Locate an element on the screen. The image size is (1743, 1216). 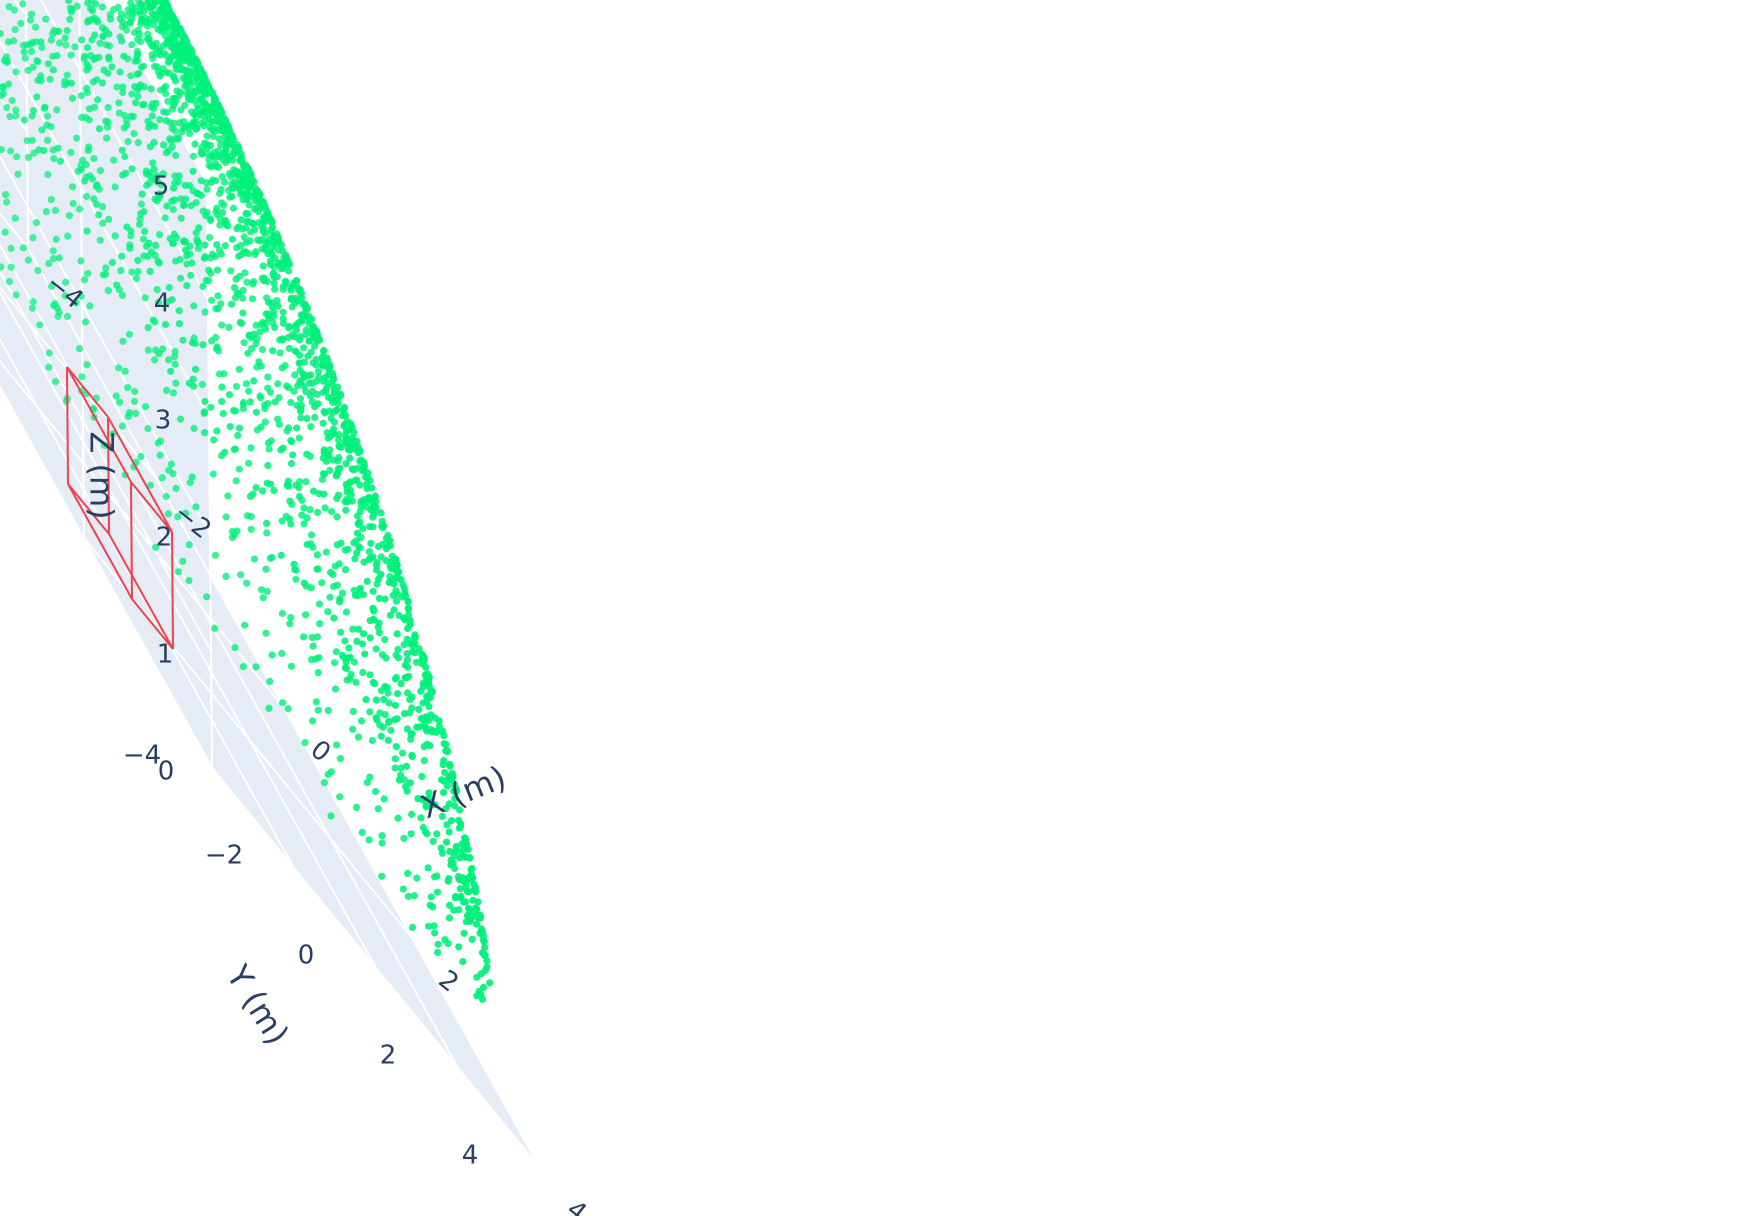
x-tick-label: 4 is located at coordinates (577, 1205).